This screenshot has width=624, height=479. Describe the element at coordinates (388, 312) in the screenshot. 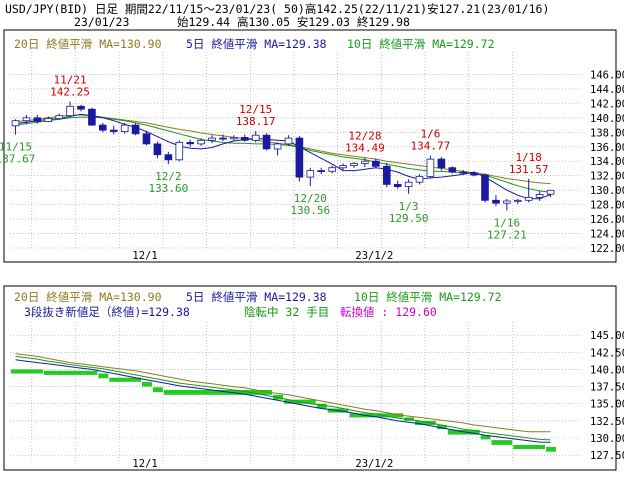

I see `bottom-info-reversal: 転換値 : 129.60` at that location.